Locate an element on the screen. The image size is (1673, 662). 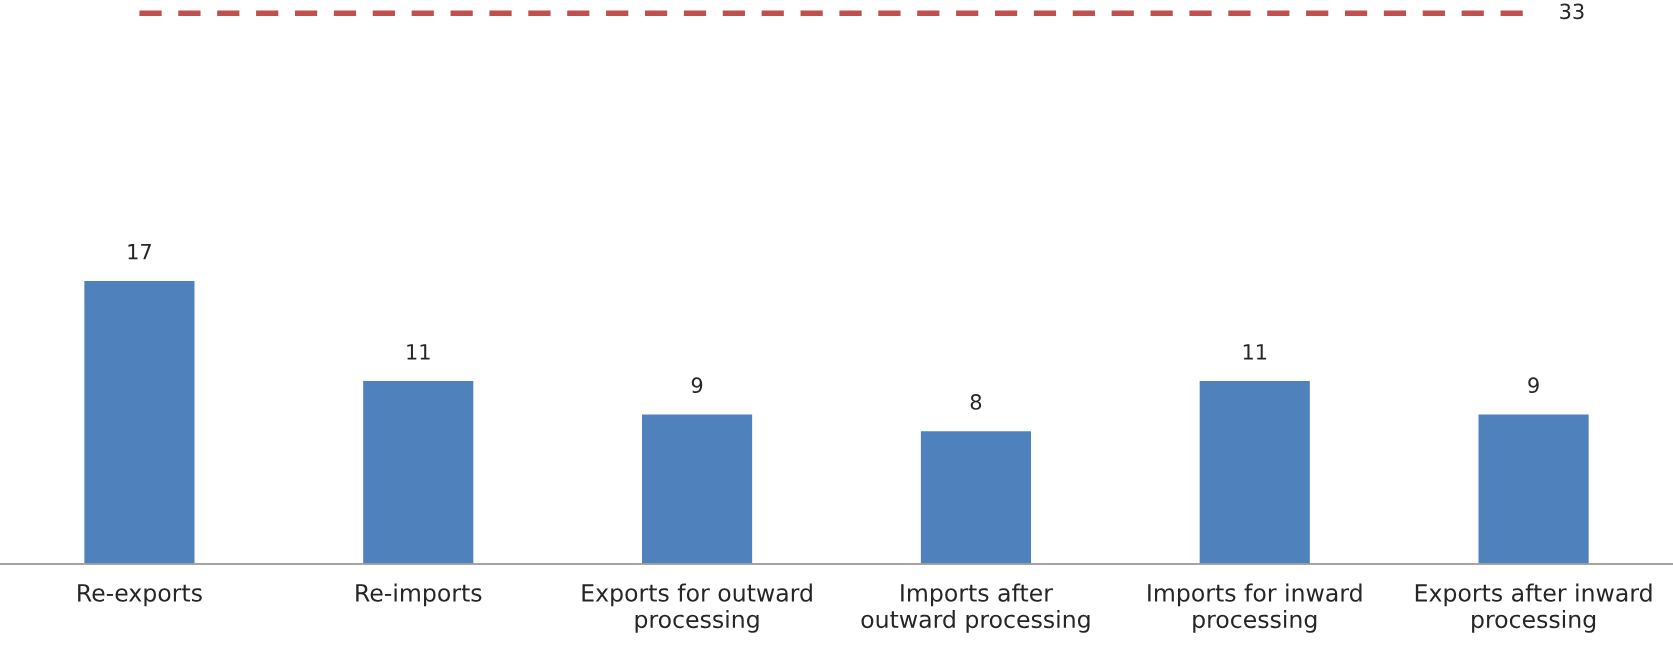
data-label: 8 is located at coordinates (976, 402).